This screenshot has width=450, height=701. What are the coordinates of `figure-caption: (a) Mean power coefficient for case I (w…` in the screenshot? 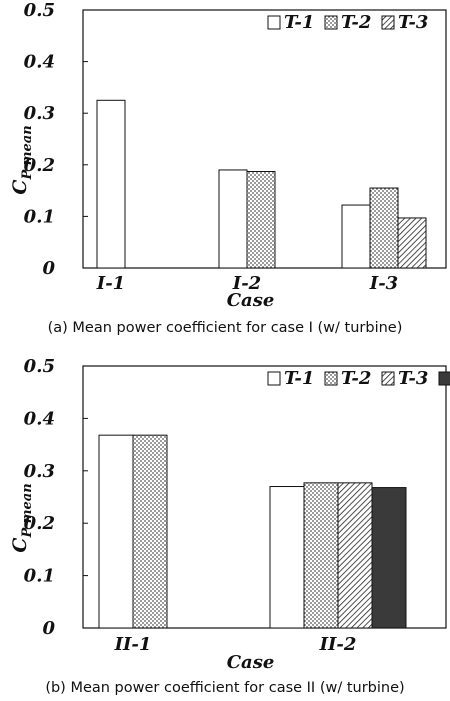 It's located at (225, 328).